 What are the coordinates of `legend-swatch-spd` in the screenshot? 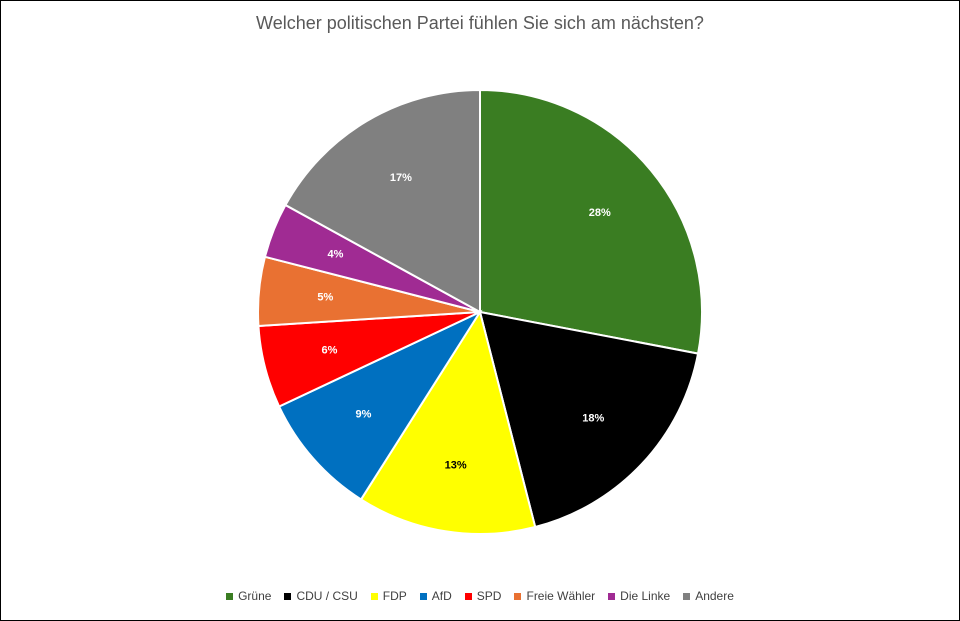 It's located at (468, 596).